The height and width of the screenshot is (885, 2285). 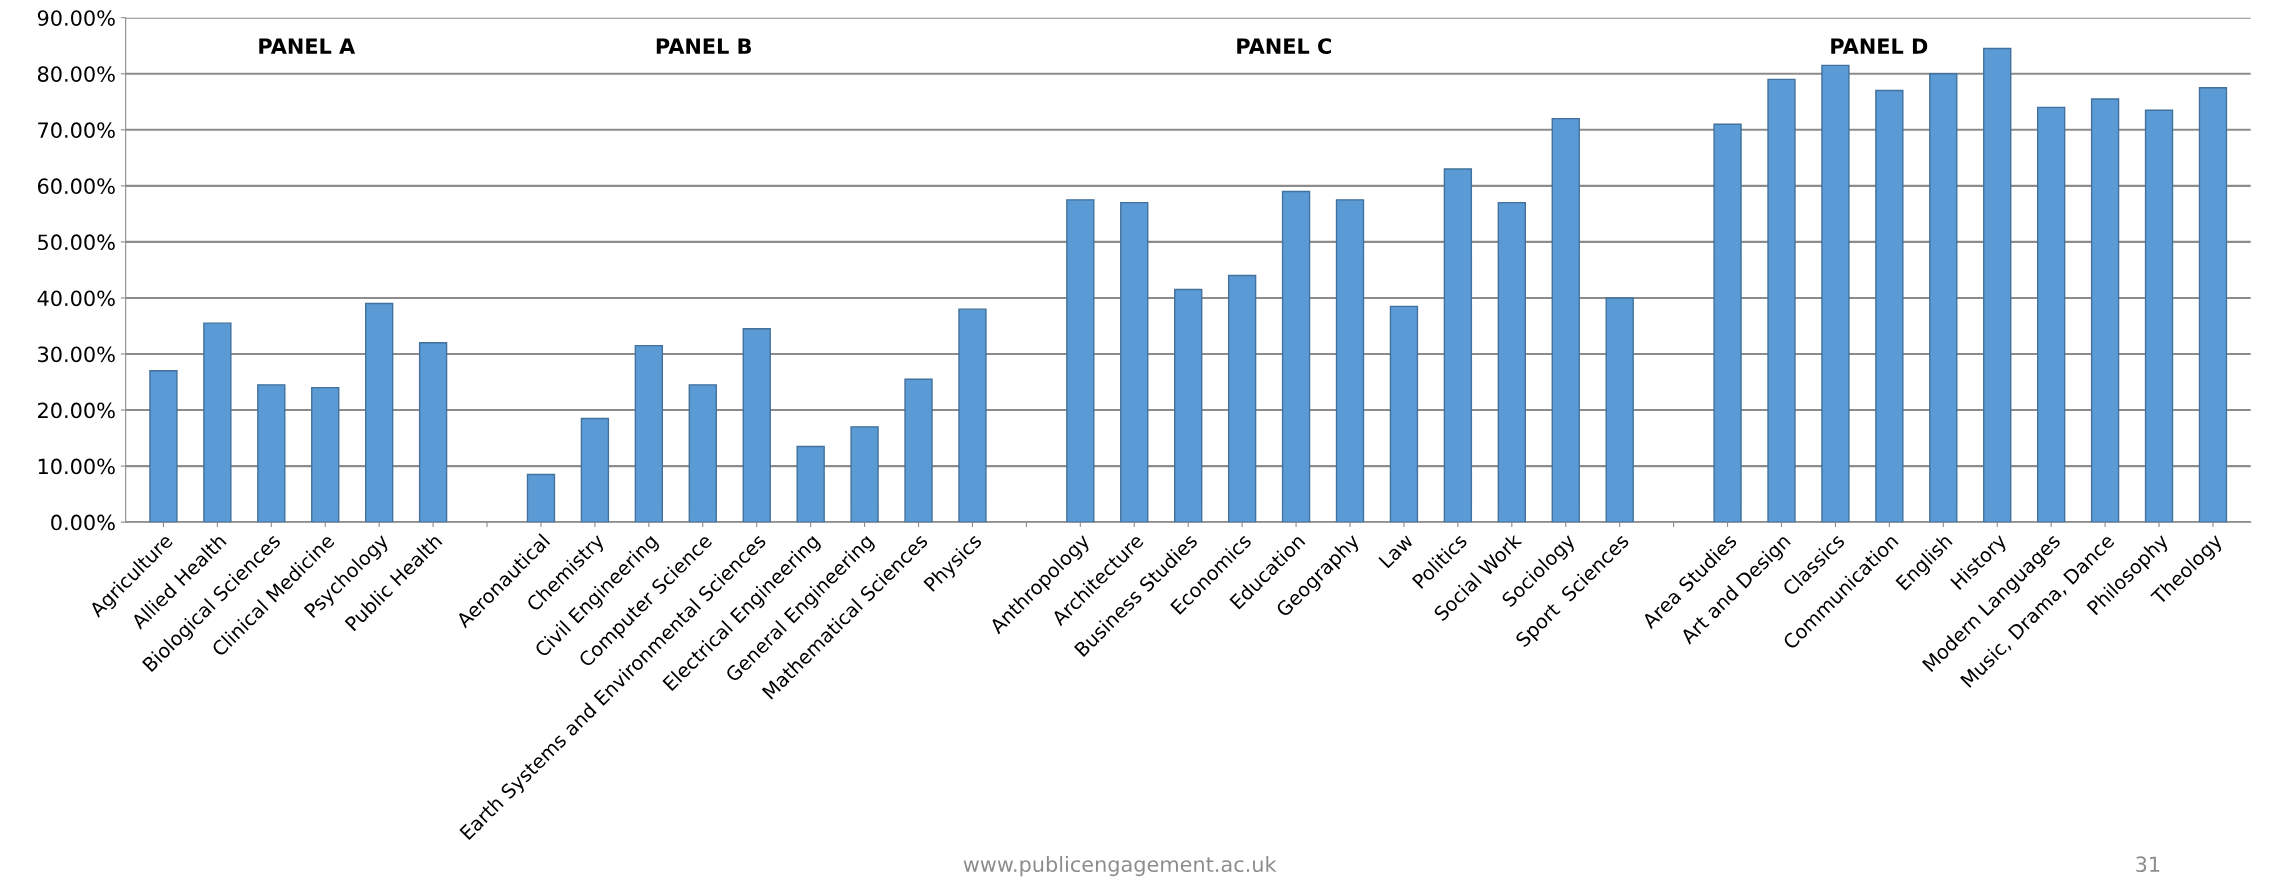 What do you see at coordinates (76, 74) in the screenshot?
I see `y-tick-label: 80.00%` at bounding box center [76, 74].